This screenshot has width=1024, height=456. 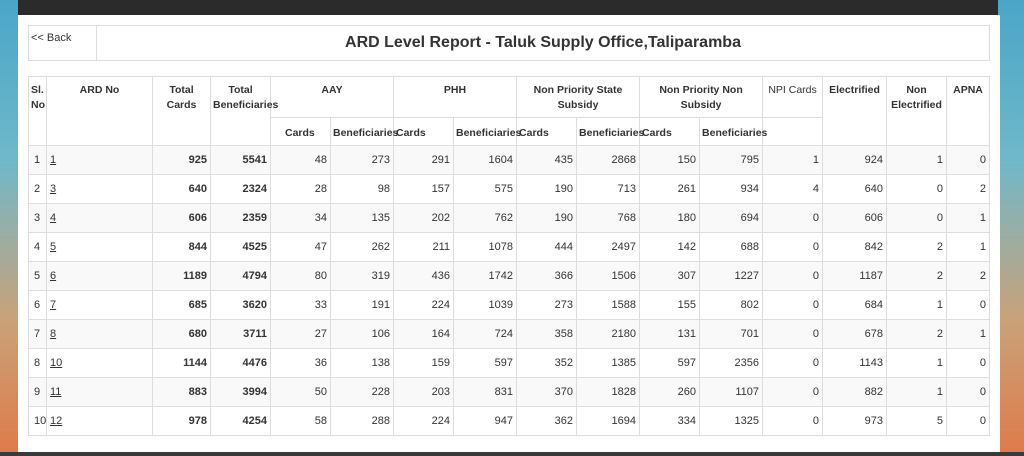 What do you see at coordinates (362, 218) in the screenshot?
I see `aay-beneficiaries-cell: 135` at bounding box center [362, 218].